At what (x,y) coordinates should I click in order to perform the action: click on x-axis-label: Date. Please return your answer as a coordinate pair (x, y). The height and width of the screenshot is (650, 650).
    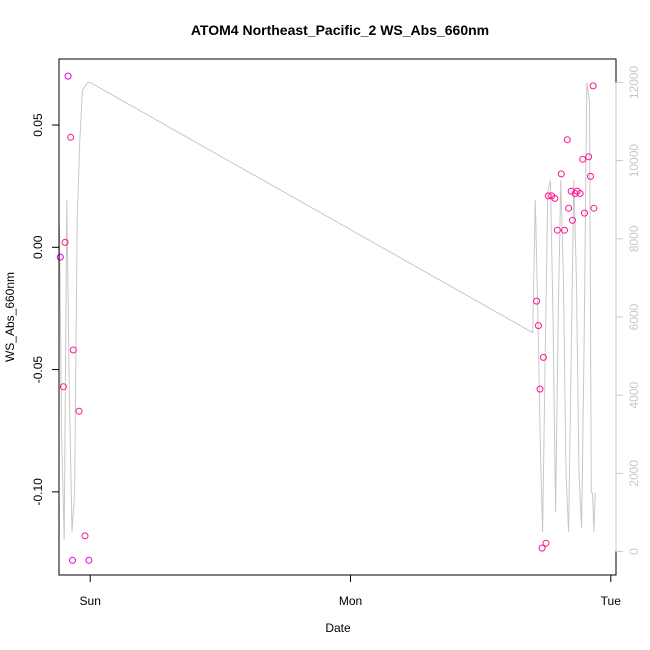
    Looking at the image, I should click on (338, 628).